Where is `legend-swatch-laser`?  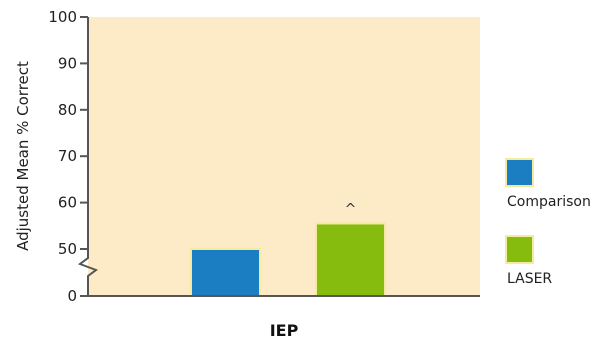 legend-swatch-laser is located at coordinates (519, 249).